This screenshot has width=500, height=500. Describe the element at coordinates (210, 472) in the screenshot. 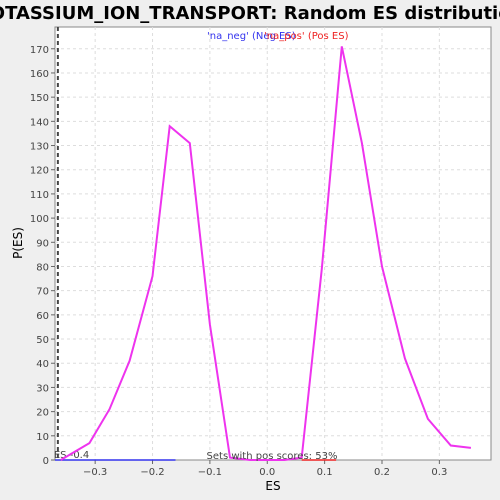

I see `x-tick-label: −0.1` at that location.